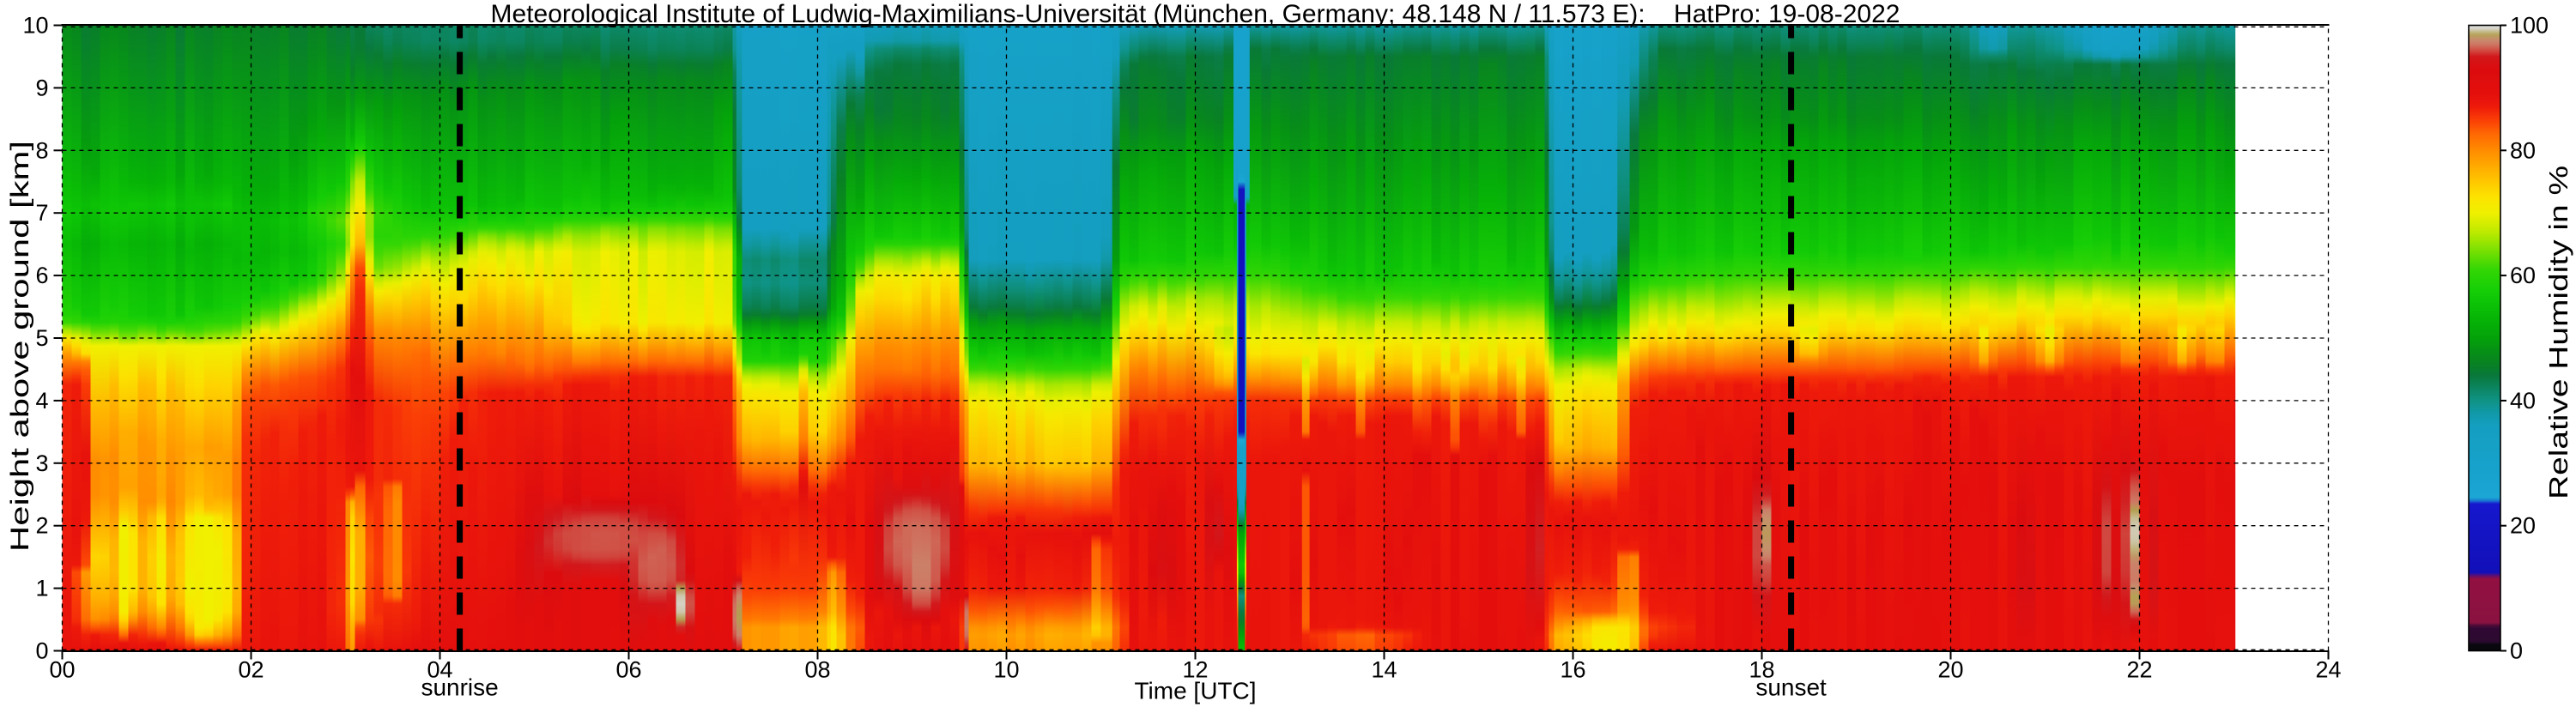 This screenshot has width=2576, height=707. I want to click on svg-text: 40, so click(2523, 401).